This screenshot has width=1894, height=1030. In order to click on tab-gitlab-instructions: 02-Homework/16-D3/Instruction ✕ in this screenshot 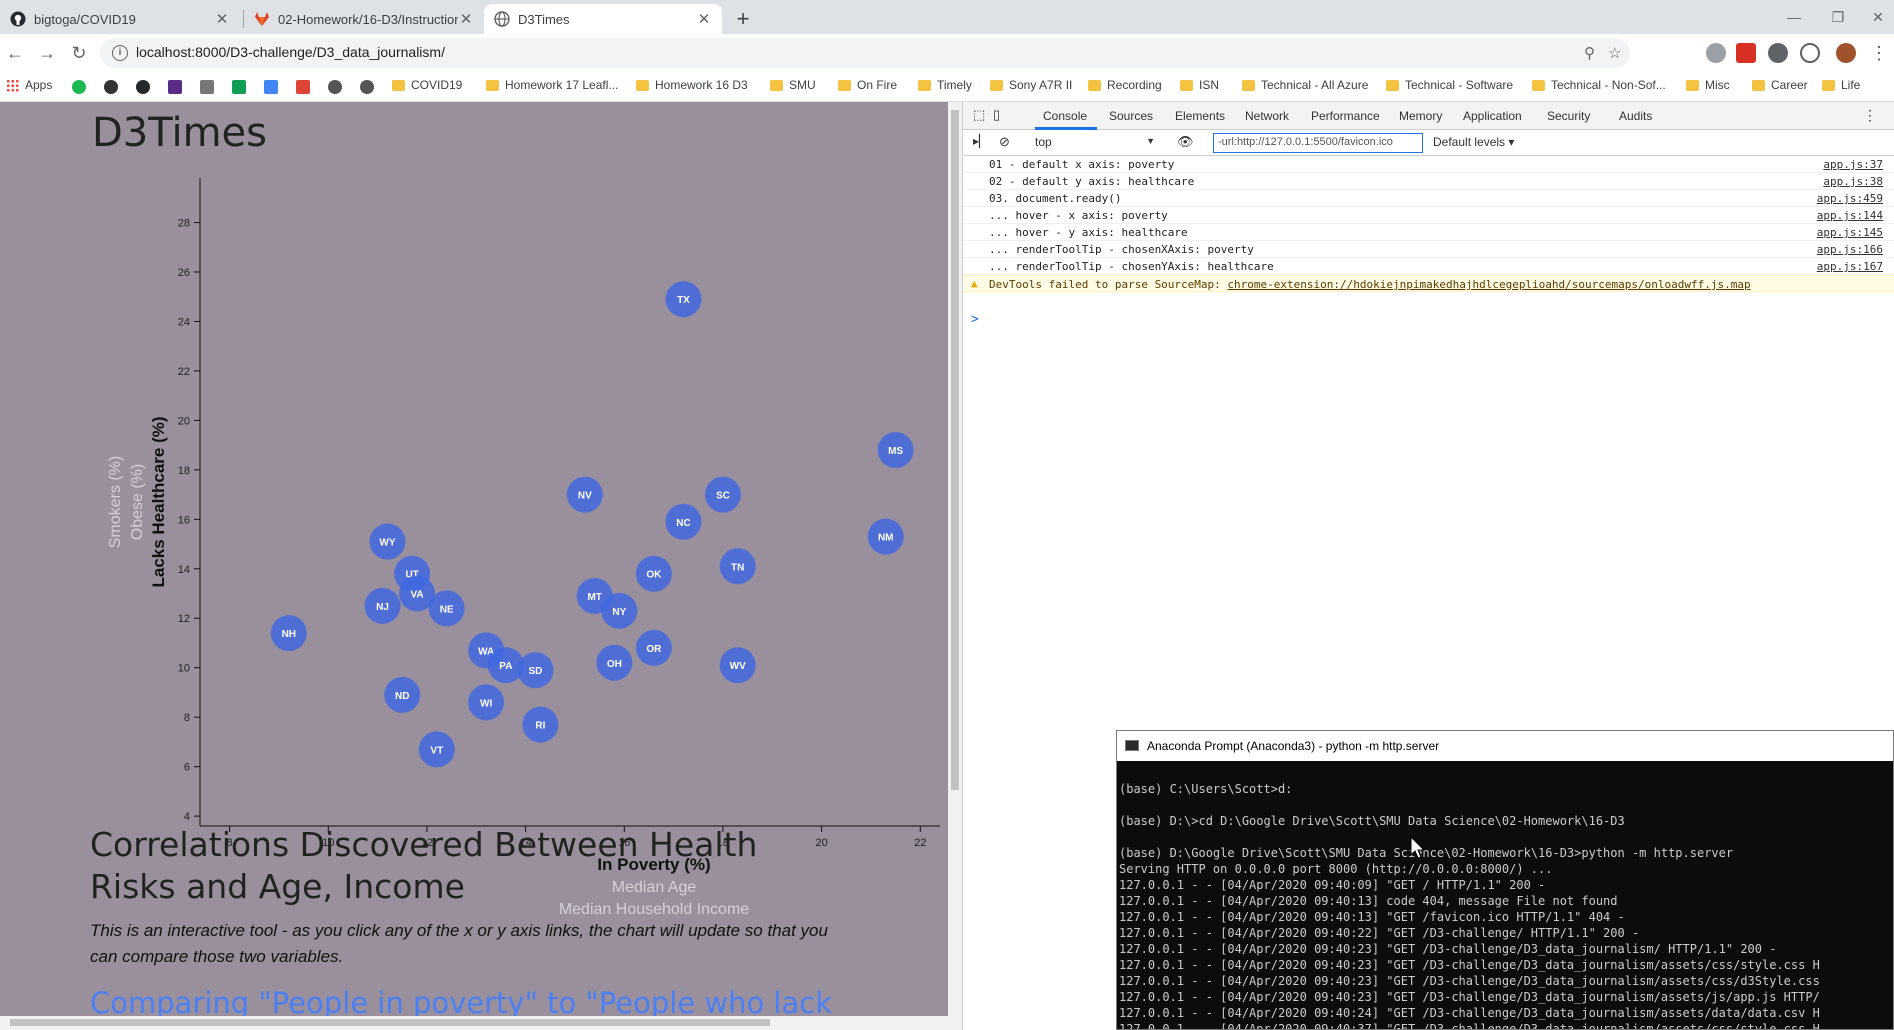, I will do `click(364, 19)`.